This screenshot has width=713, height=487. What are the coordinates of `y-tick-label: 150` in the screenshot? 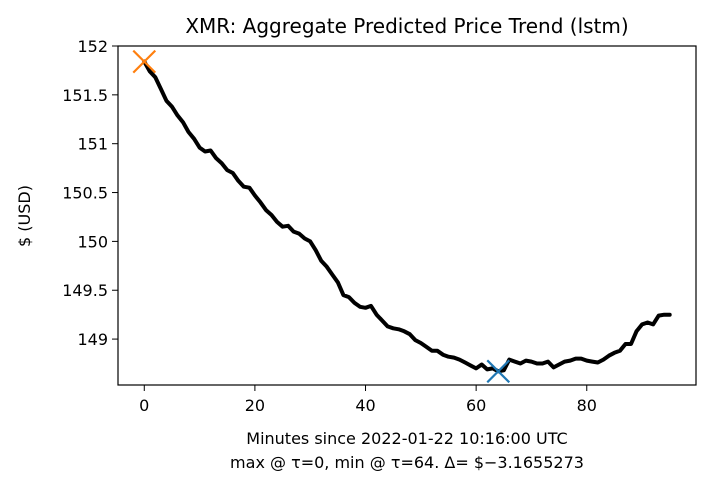 It's located at (92, 241).